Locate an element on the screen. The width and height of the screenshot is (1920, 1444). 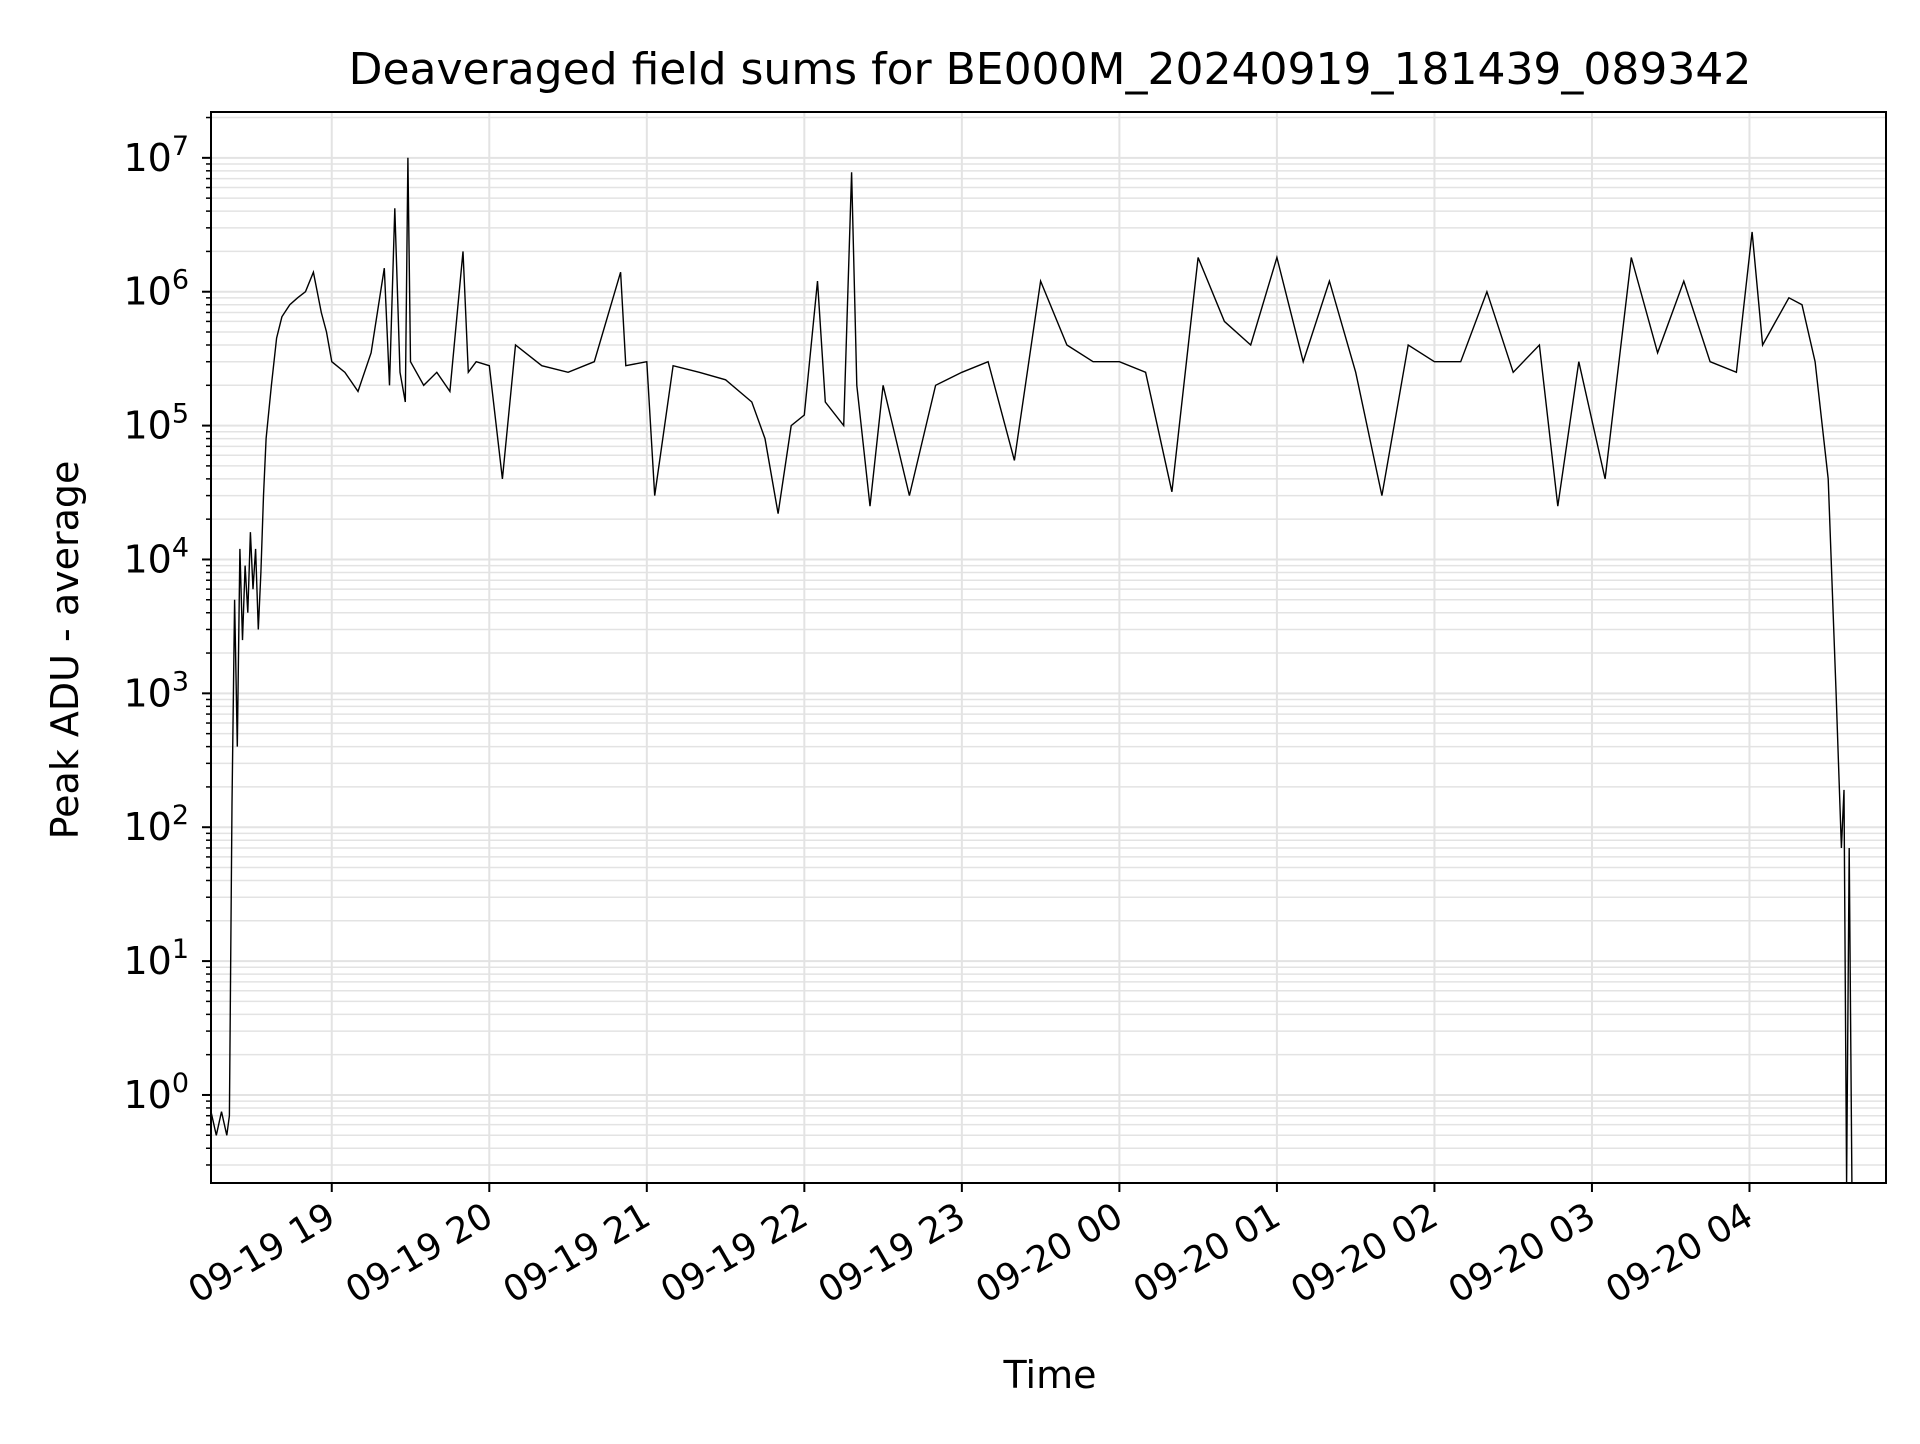
y-axis-label: Peak ADU - average is located at coordinates (65, 650).